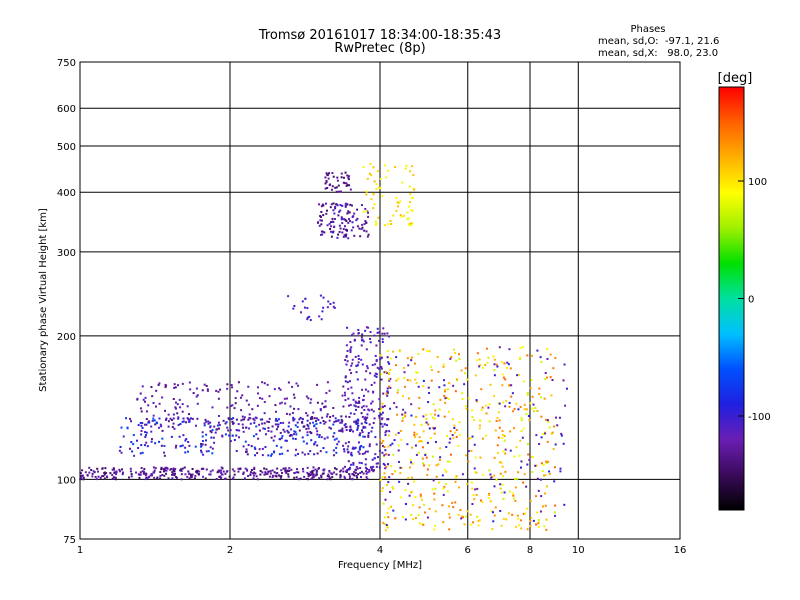  Describe the element at coordinates (382, 550) in the screenshot. I see `x-axis-ticks: 1 2 4 6 8 10 16` at that location.